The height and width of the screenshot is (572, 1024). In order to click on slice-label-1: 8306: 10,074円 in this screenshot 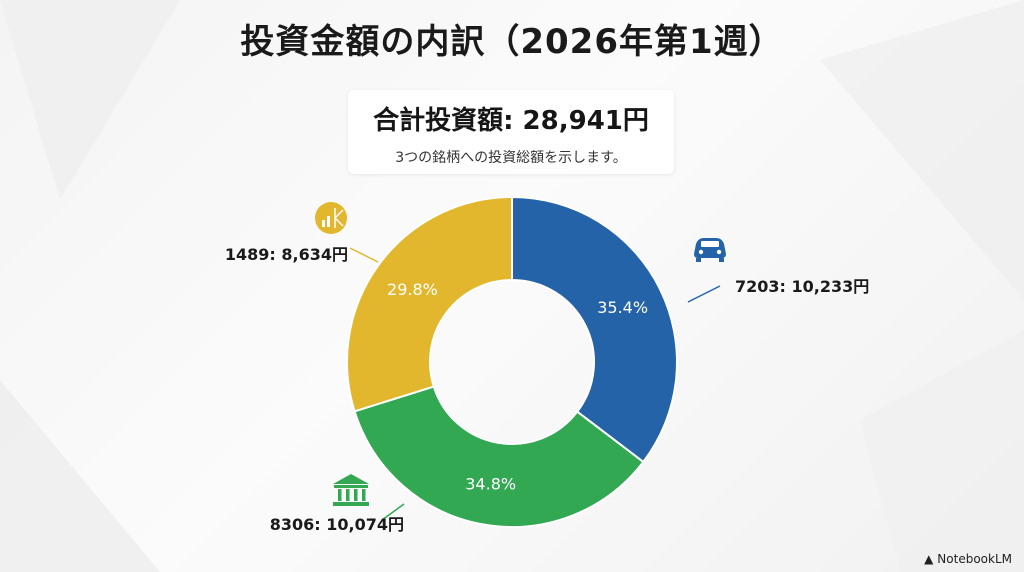, I will do `click(337, 524)`.